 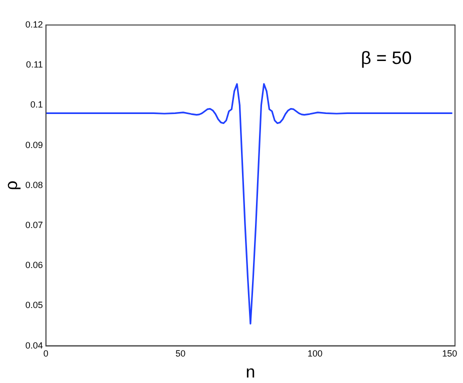 What do you see at coordinates (36, 105) in the screenshot?
I see `y-tick-label: 0.1` at bounding box center [36, 105].